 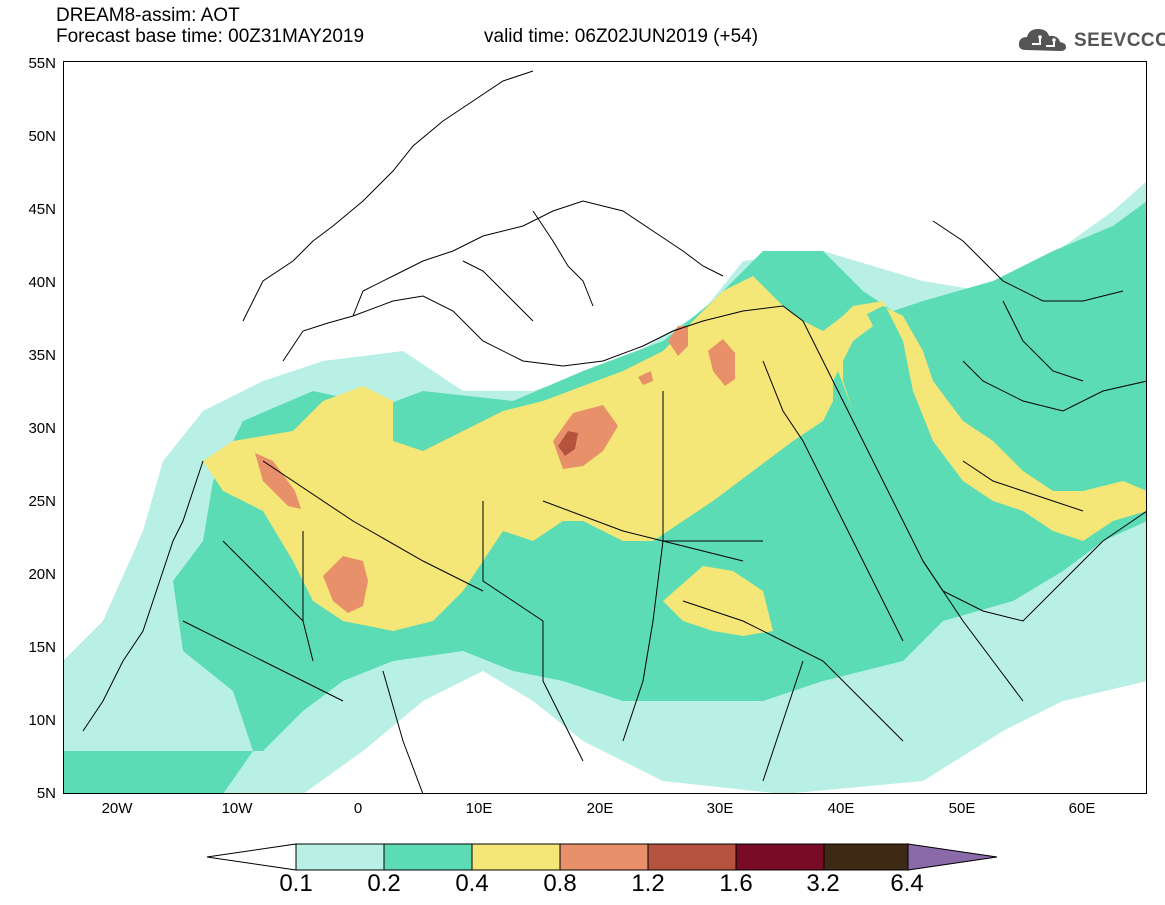 I want to click on aot-field-0.8-small, so click(x=645, y=378).